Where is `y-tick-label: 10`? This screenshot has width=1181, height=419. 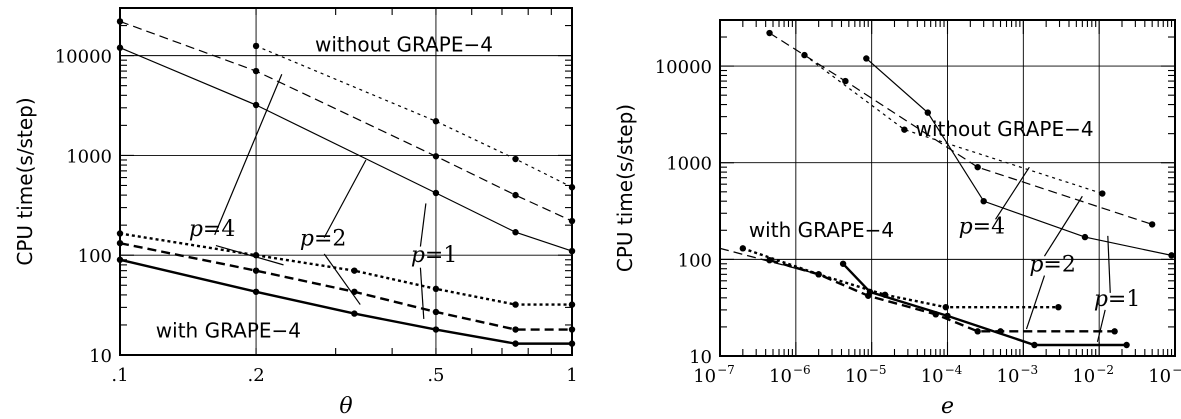 y-tick-label: 10 is located at coordinates (700, 357).